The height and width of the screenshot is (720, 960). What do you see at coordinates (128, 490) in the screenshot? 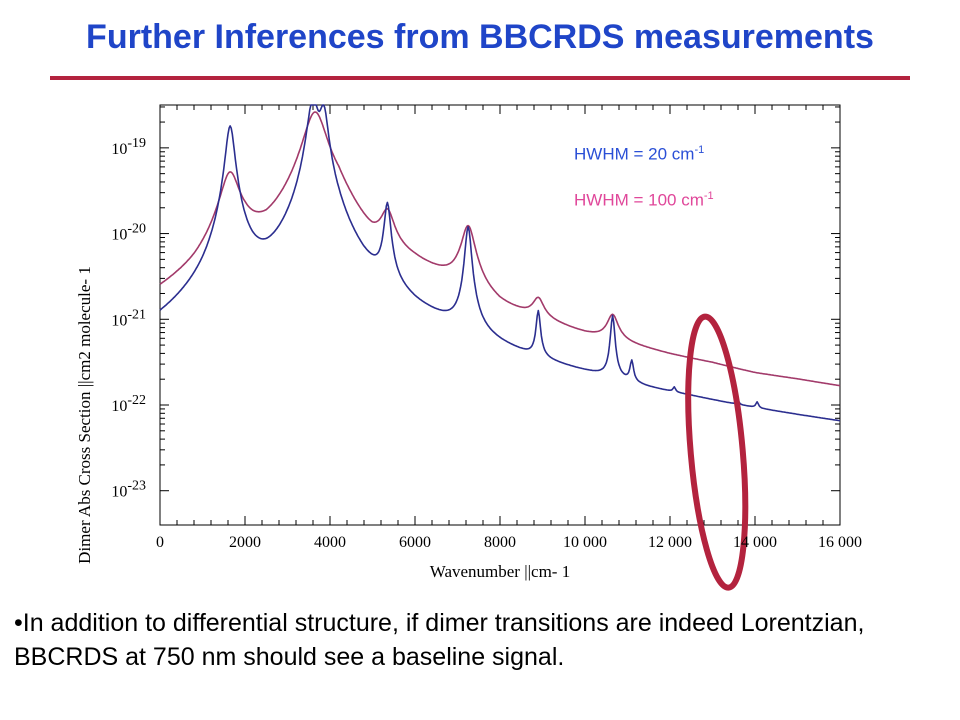
I see `y-tick-label: 10-23` at bounding box center [128, 490].